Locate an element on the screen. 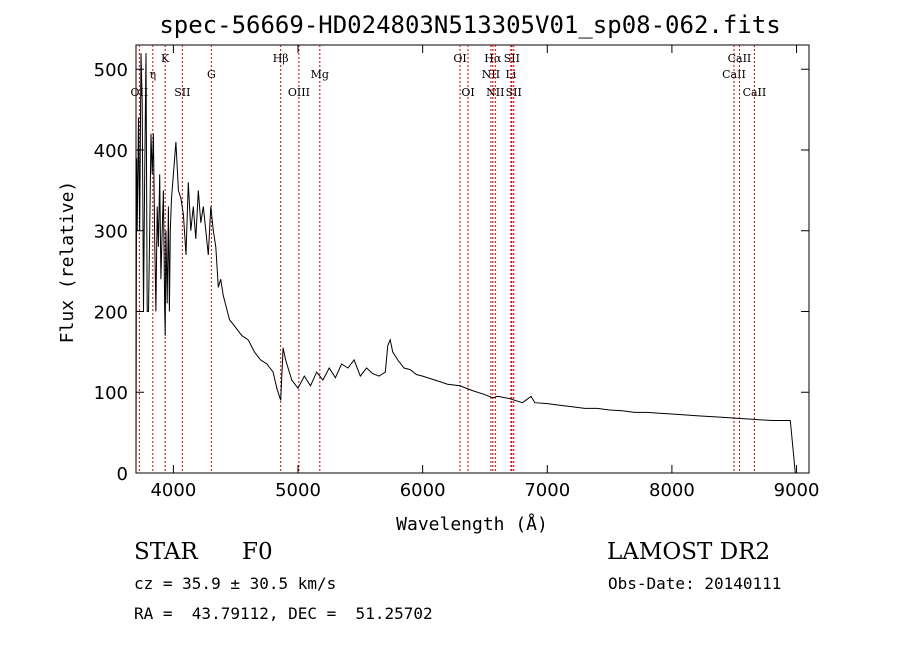 The width and height of the screenshot is (900, 649). spectral-line-label: OII is located at coordinates (140, 92).